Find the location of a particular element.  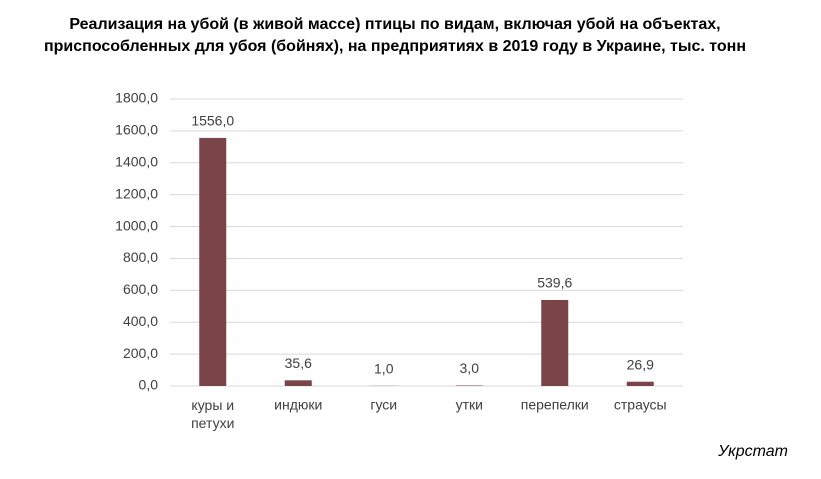

x-tick-label-line: куры и is located at coordinates (212, 405).